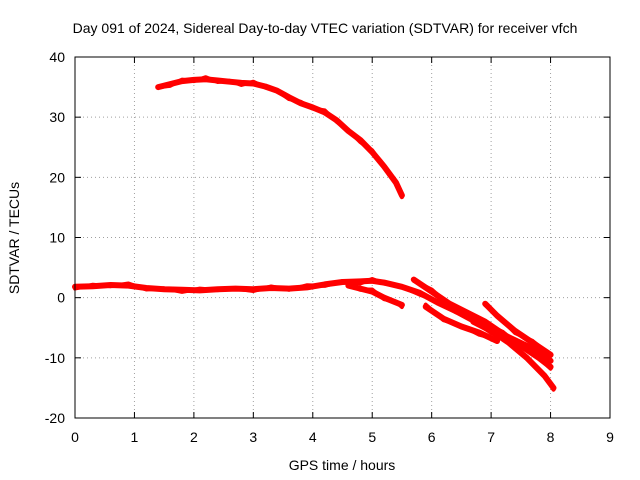 Image resolution: width=640 pixels, height=480 pixels. I want to click on y-tick-label: 30, so click(57, 117).